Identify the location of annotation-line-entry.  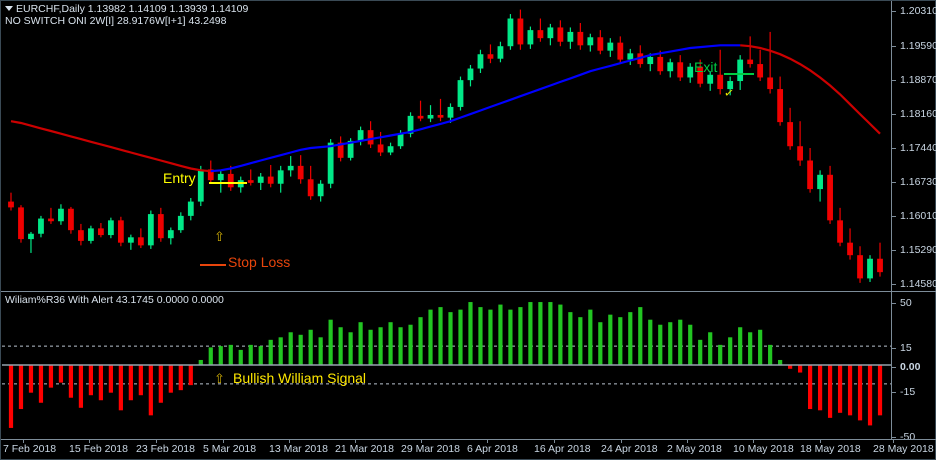
(228, 183).